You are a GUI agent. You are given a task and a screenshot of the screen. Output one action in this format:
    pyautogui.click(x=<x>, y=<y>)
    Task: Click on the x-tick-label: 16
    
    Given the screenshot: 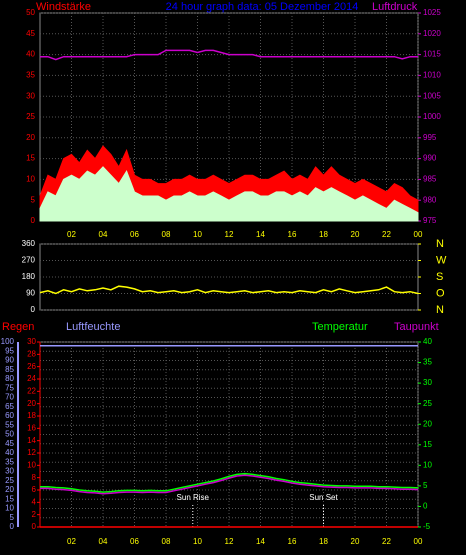 What is the action you would take?
    pyautogui.click(x=292, y=234)
    